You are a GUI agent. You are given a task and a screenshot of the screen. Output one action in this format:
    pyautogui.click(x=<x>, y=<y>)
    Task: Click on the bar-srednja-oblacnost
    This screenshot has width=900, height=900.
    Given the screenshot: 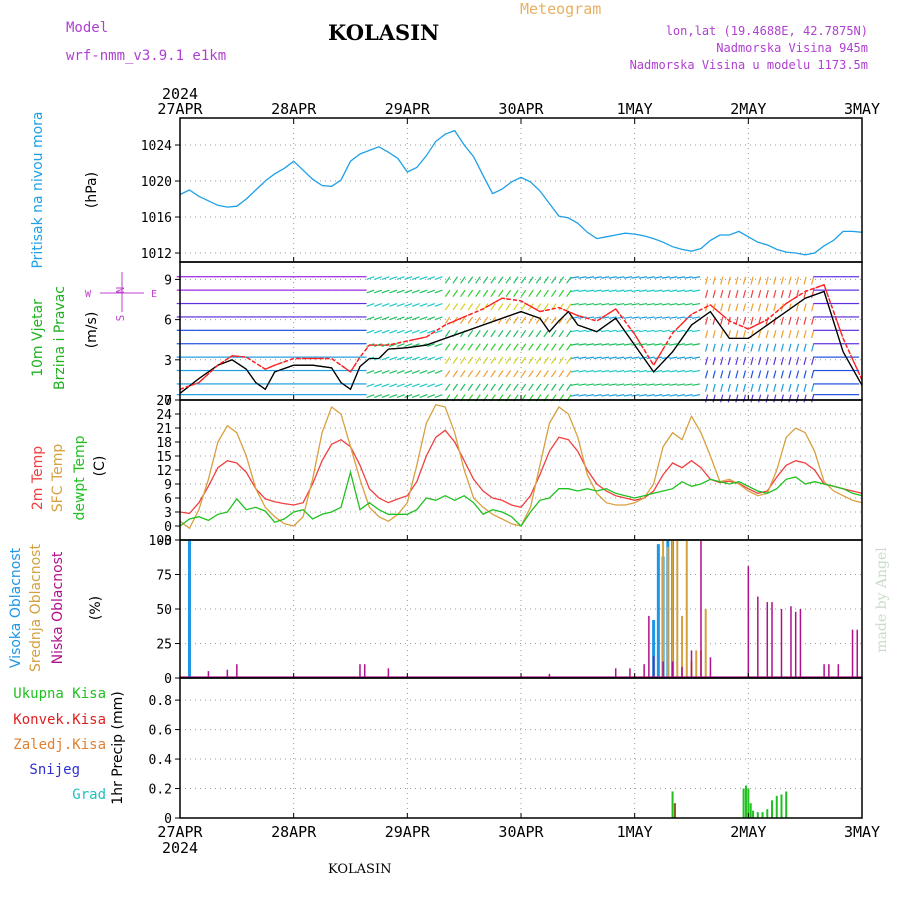 What is the action you would take?
    pyautogui.click(x=696, y=664)
    